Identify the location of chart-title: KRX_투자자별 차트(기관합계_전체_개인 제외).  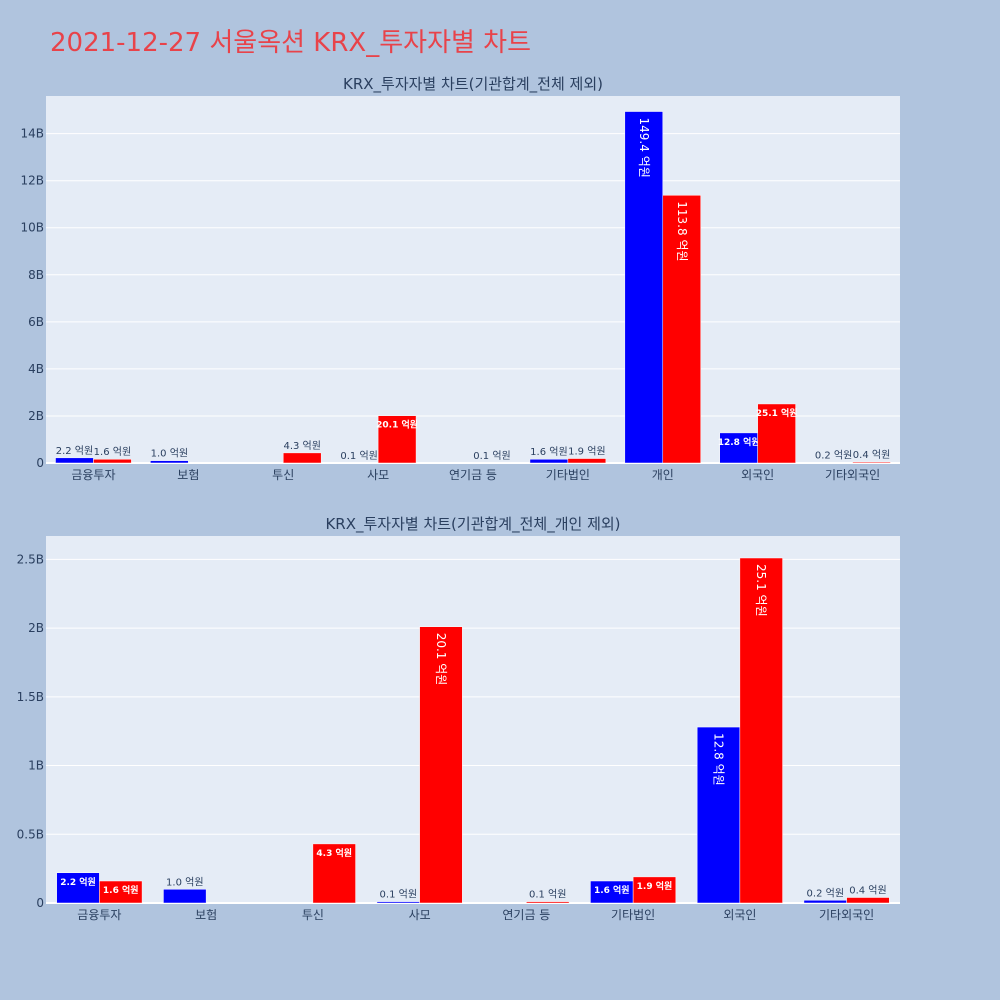
(472, 524).